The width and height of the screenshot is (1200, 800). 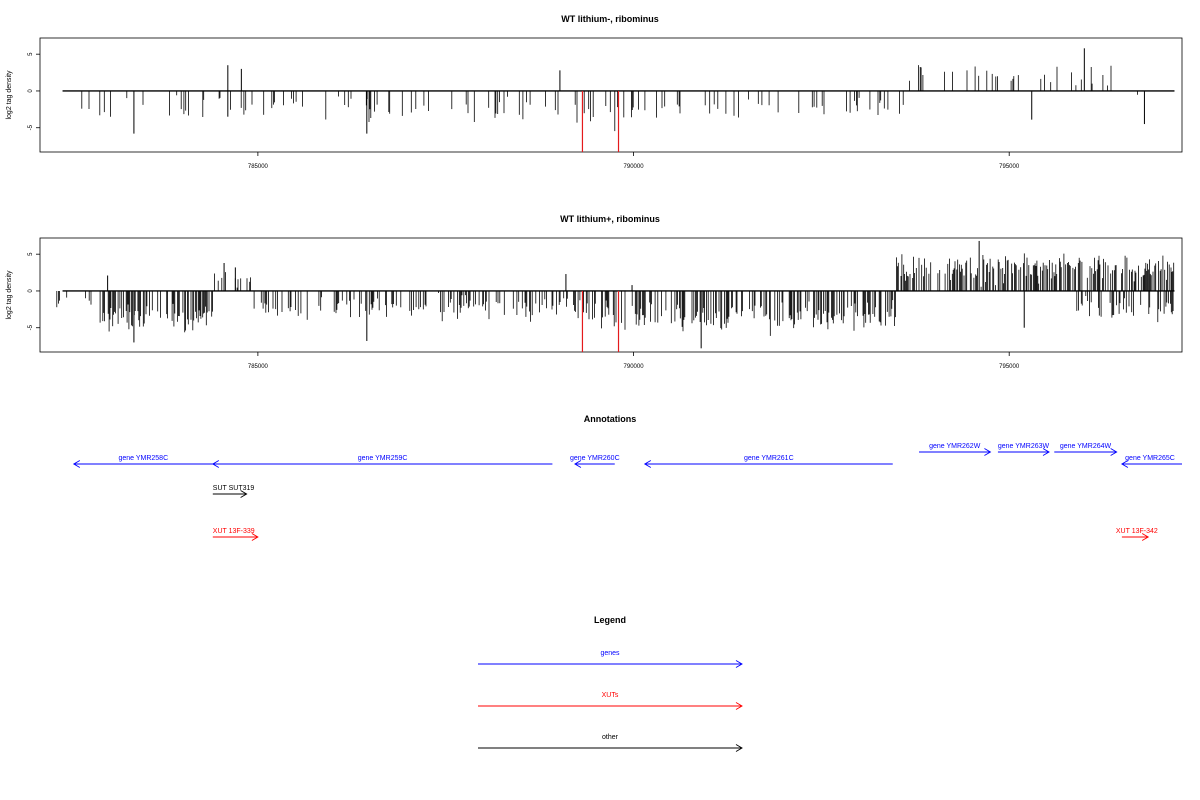 I want to click on legend-item: other, so click(x=610, y=743).